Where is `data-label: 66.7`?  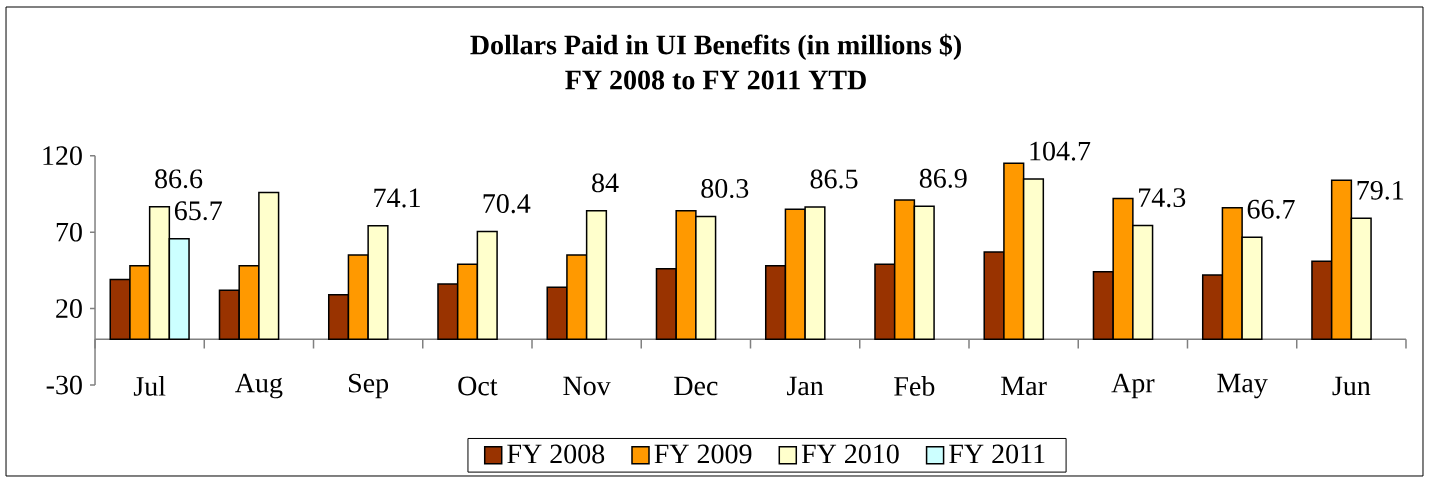
data-label: 66.7 is located at coordinates (1271, 209).